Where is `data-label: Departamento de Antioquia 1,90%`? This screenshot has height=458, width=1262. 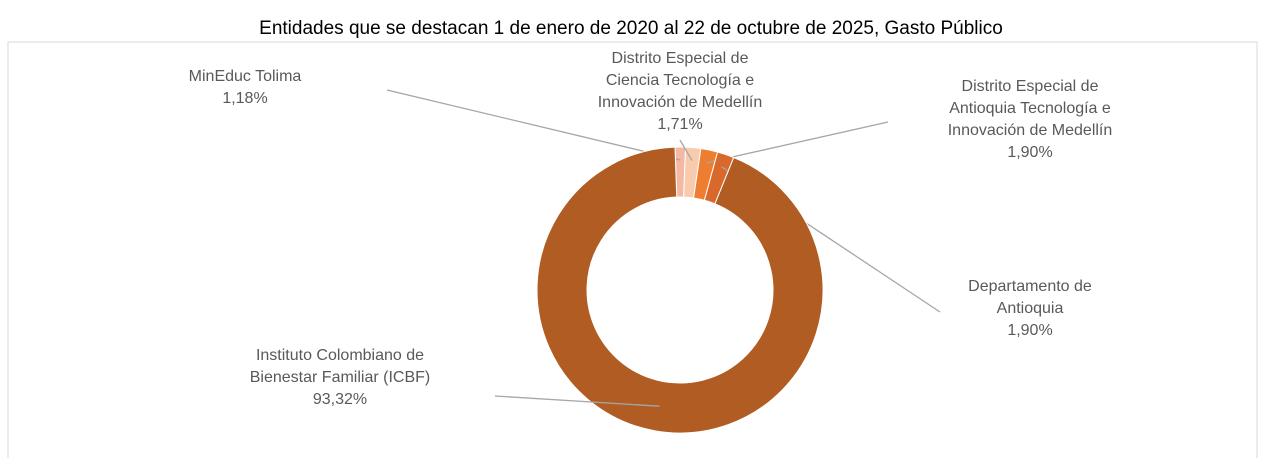
data-label: Departamento de Antioquia 1,90% is located at coordinates (1030, 309).